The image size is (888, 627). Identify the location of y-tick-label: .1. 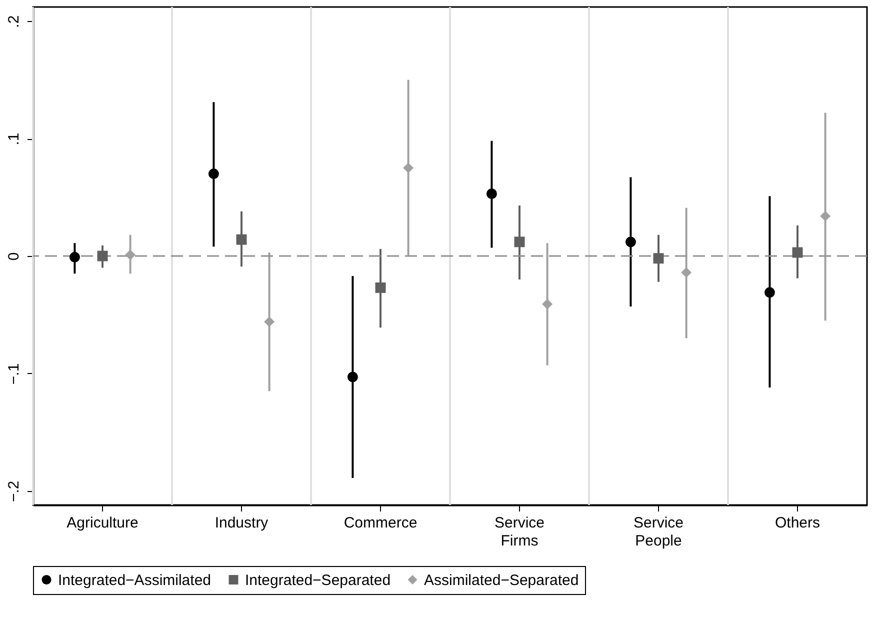
(14, 139).